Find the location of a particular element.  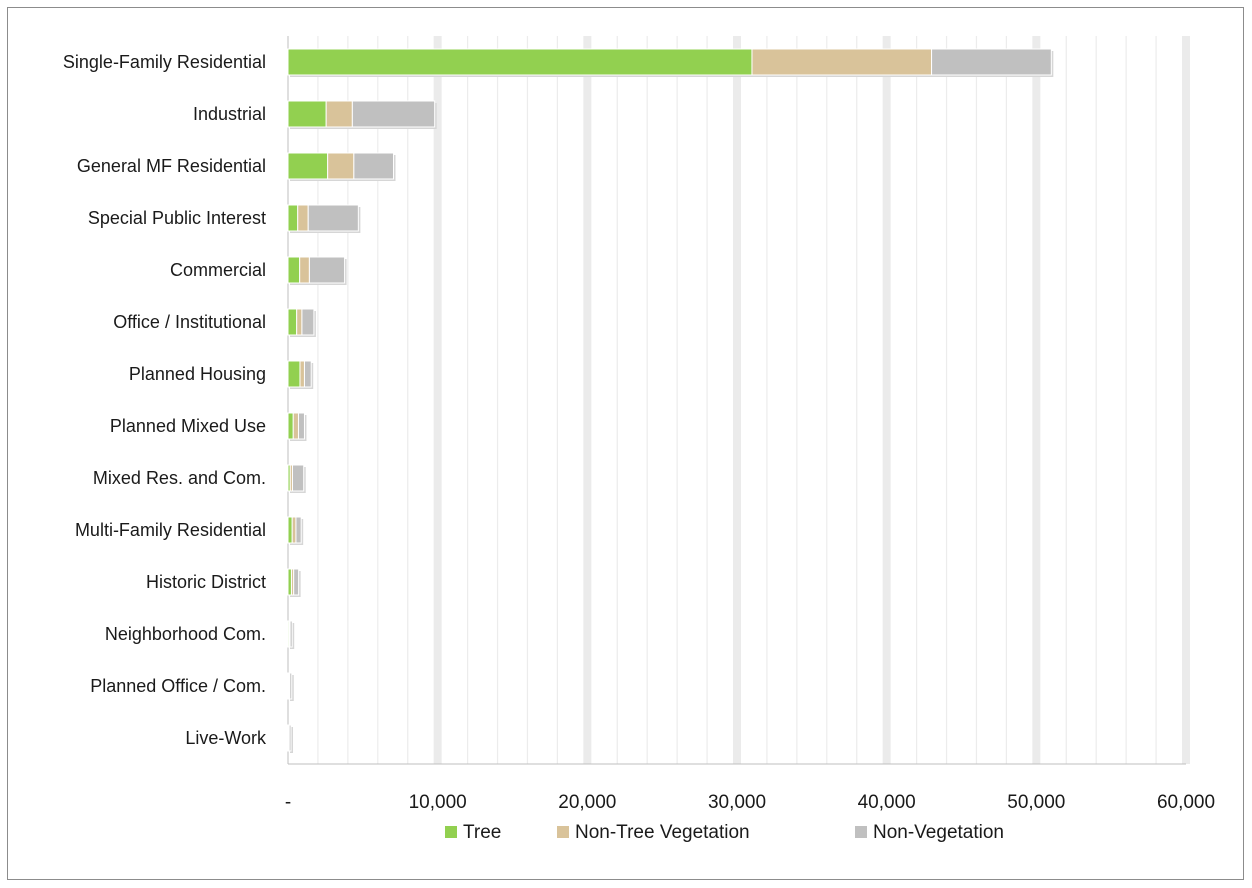

x-tick-label: 10,000 is located at coordinates (438, 802).